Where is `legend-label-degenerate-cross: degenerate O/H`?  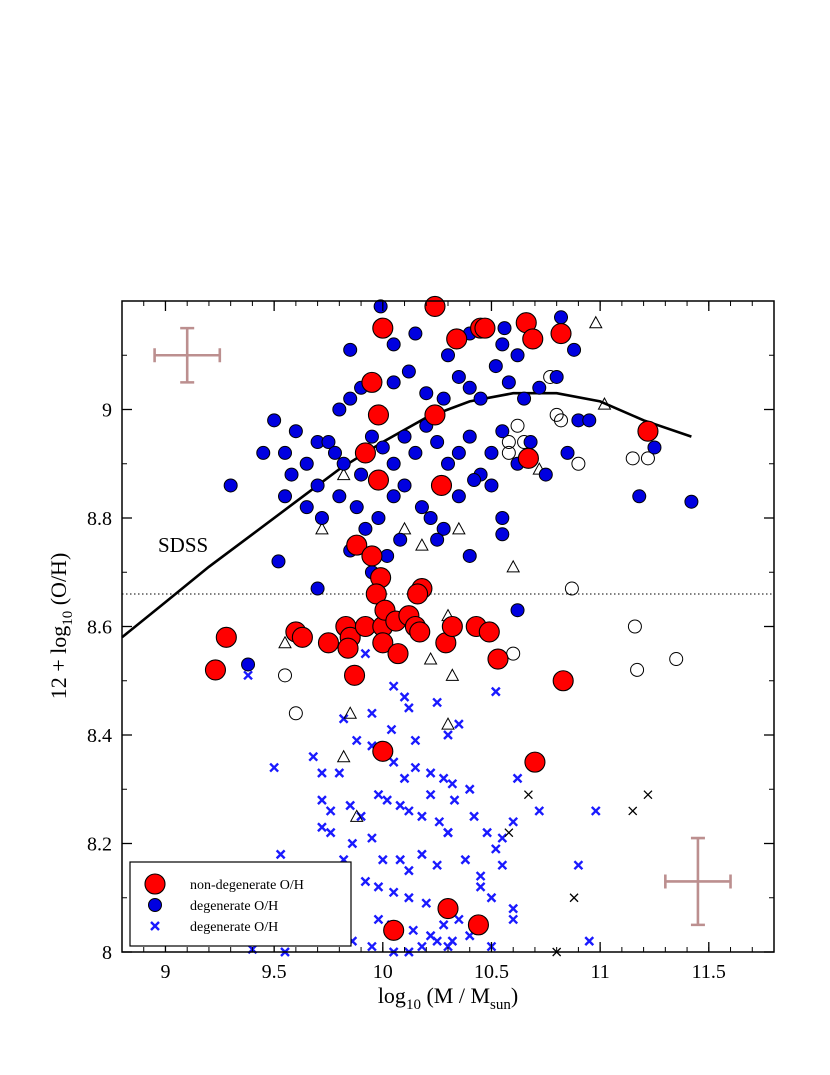
legend-label-degenerate-cross: degenerate O/H is located at coordinates (234, 927).